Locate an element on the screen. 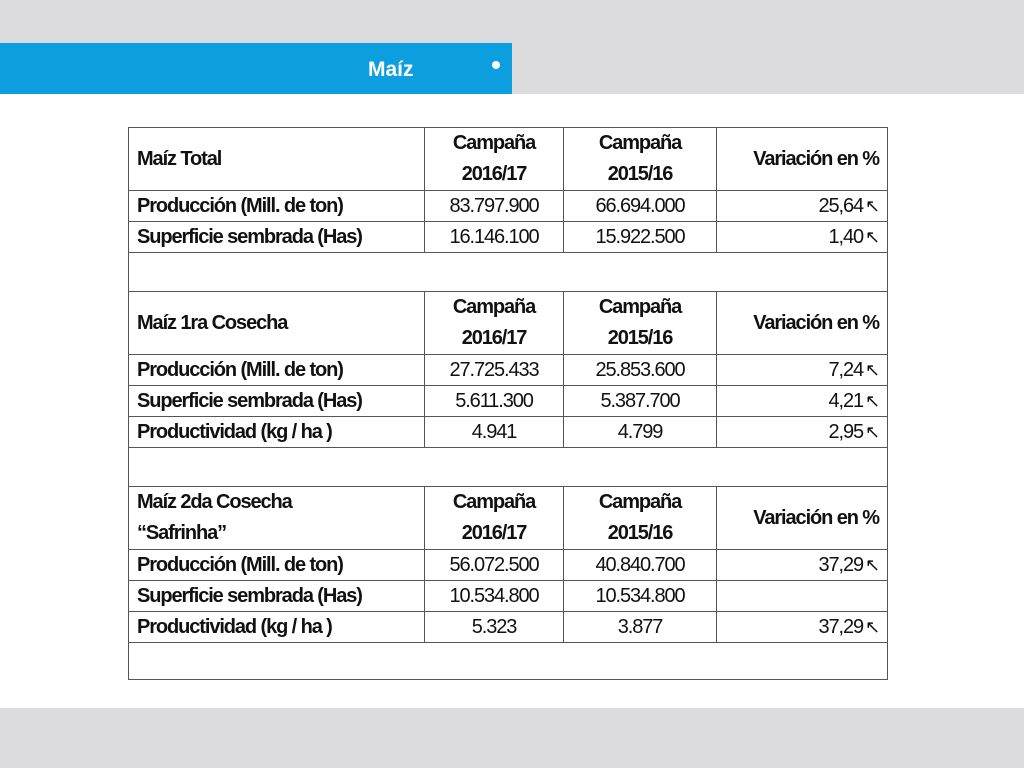 Image resolution: width=1024 pixels, height=768 pixels. value-2016-17: 4.941 is located at coordinates (494, 432).